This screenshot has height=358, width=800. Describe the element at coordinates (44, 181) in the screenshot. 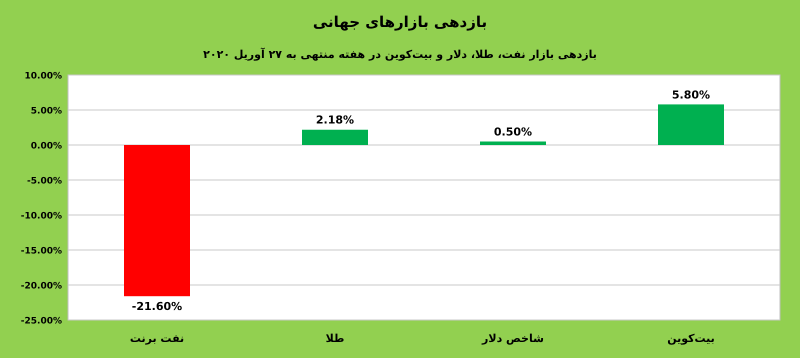

I see `y-tick-label: -5.00%` at that location.